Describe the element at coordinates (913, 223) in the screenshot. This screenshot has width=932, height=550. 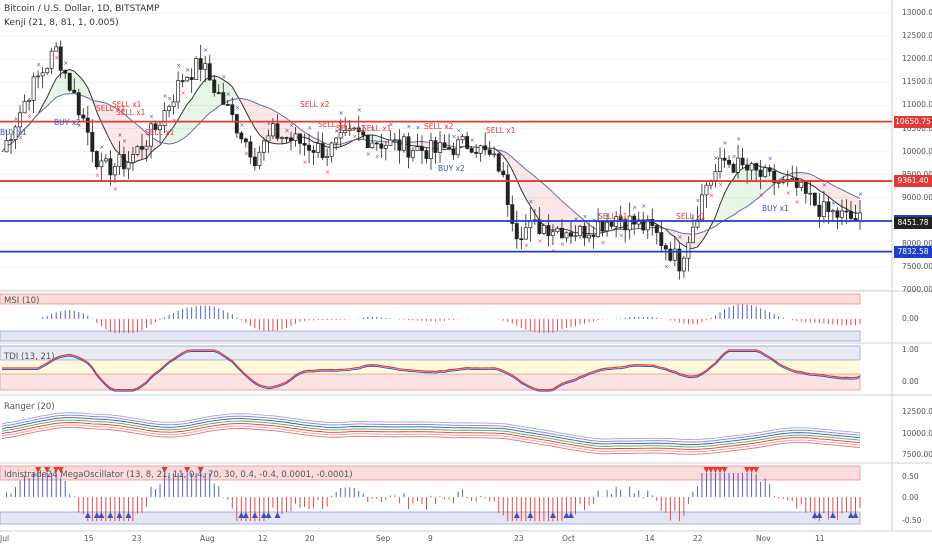
I see `price-tag: 8451.78` at that location.